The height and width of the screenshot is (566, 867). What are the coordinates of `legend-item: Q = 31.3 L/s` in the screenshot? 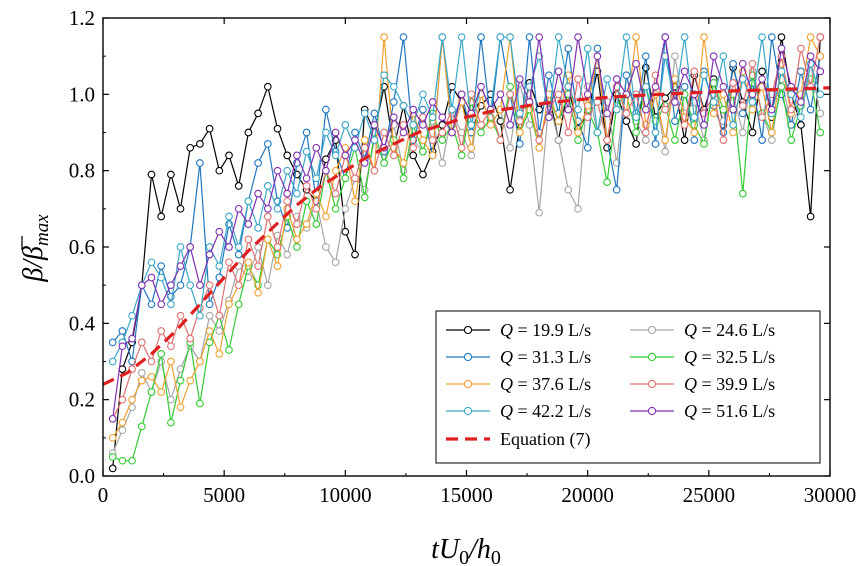 It's located at (518, 357).